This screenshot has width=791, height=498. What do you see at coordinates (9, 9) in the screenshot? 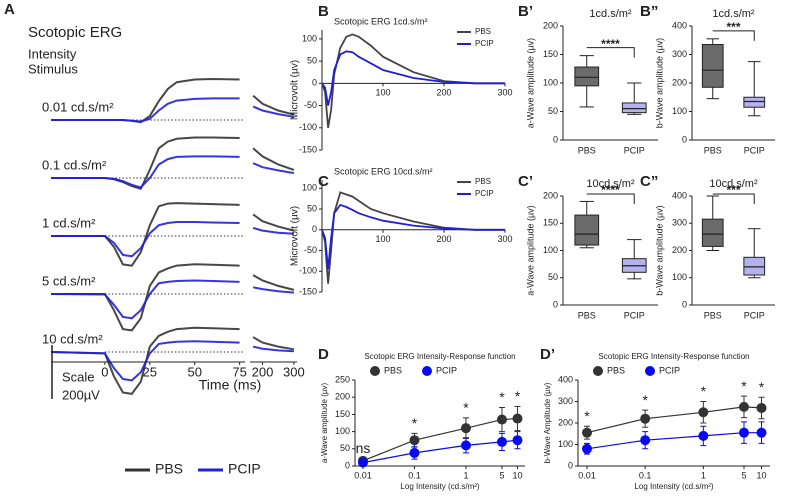
I see `panel-letter: A` at bounding box center [9, 9].